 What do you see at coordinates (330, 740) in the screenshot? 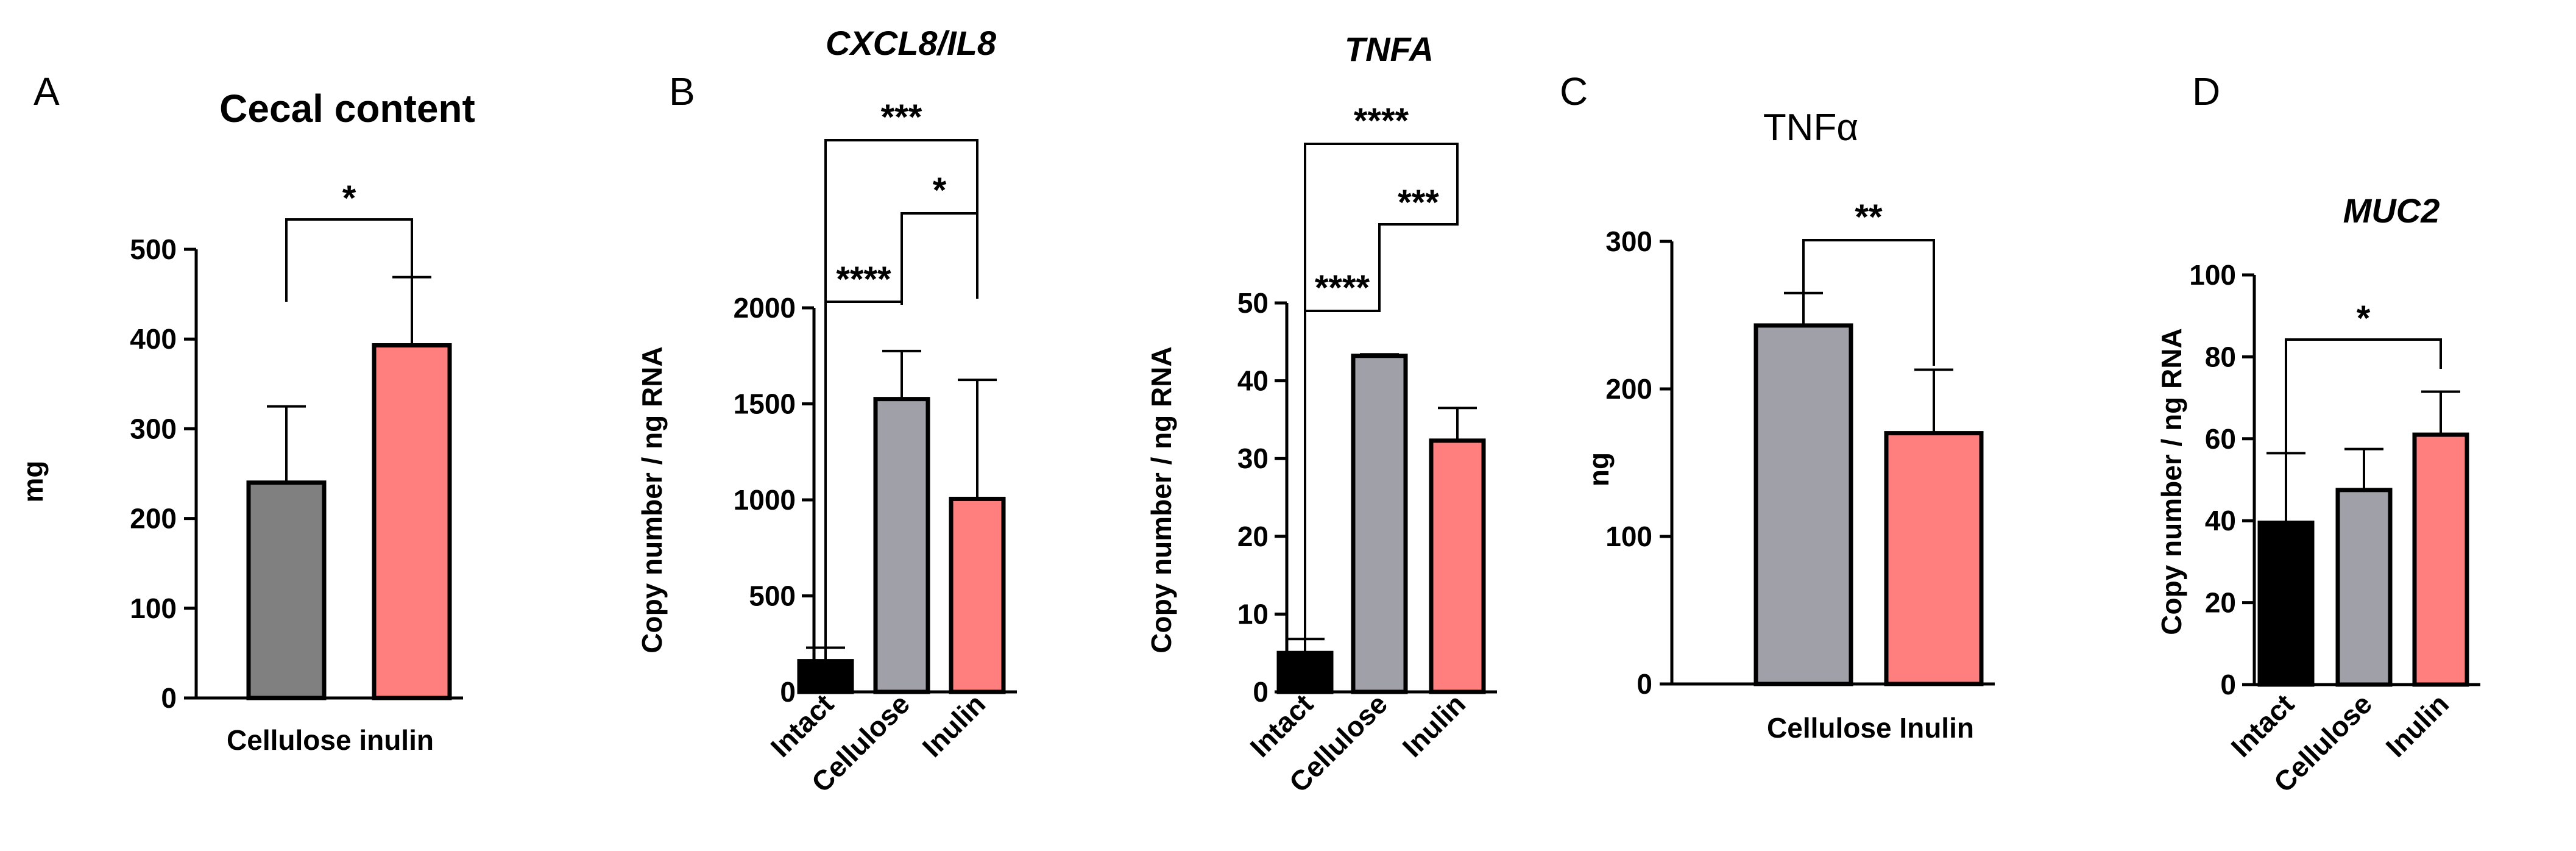
I see `x-category-label: Cellulose inulin` at bounding box center [330, 740].